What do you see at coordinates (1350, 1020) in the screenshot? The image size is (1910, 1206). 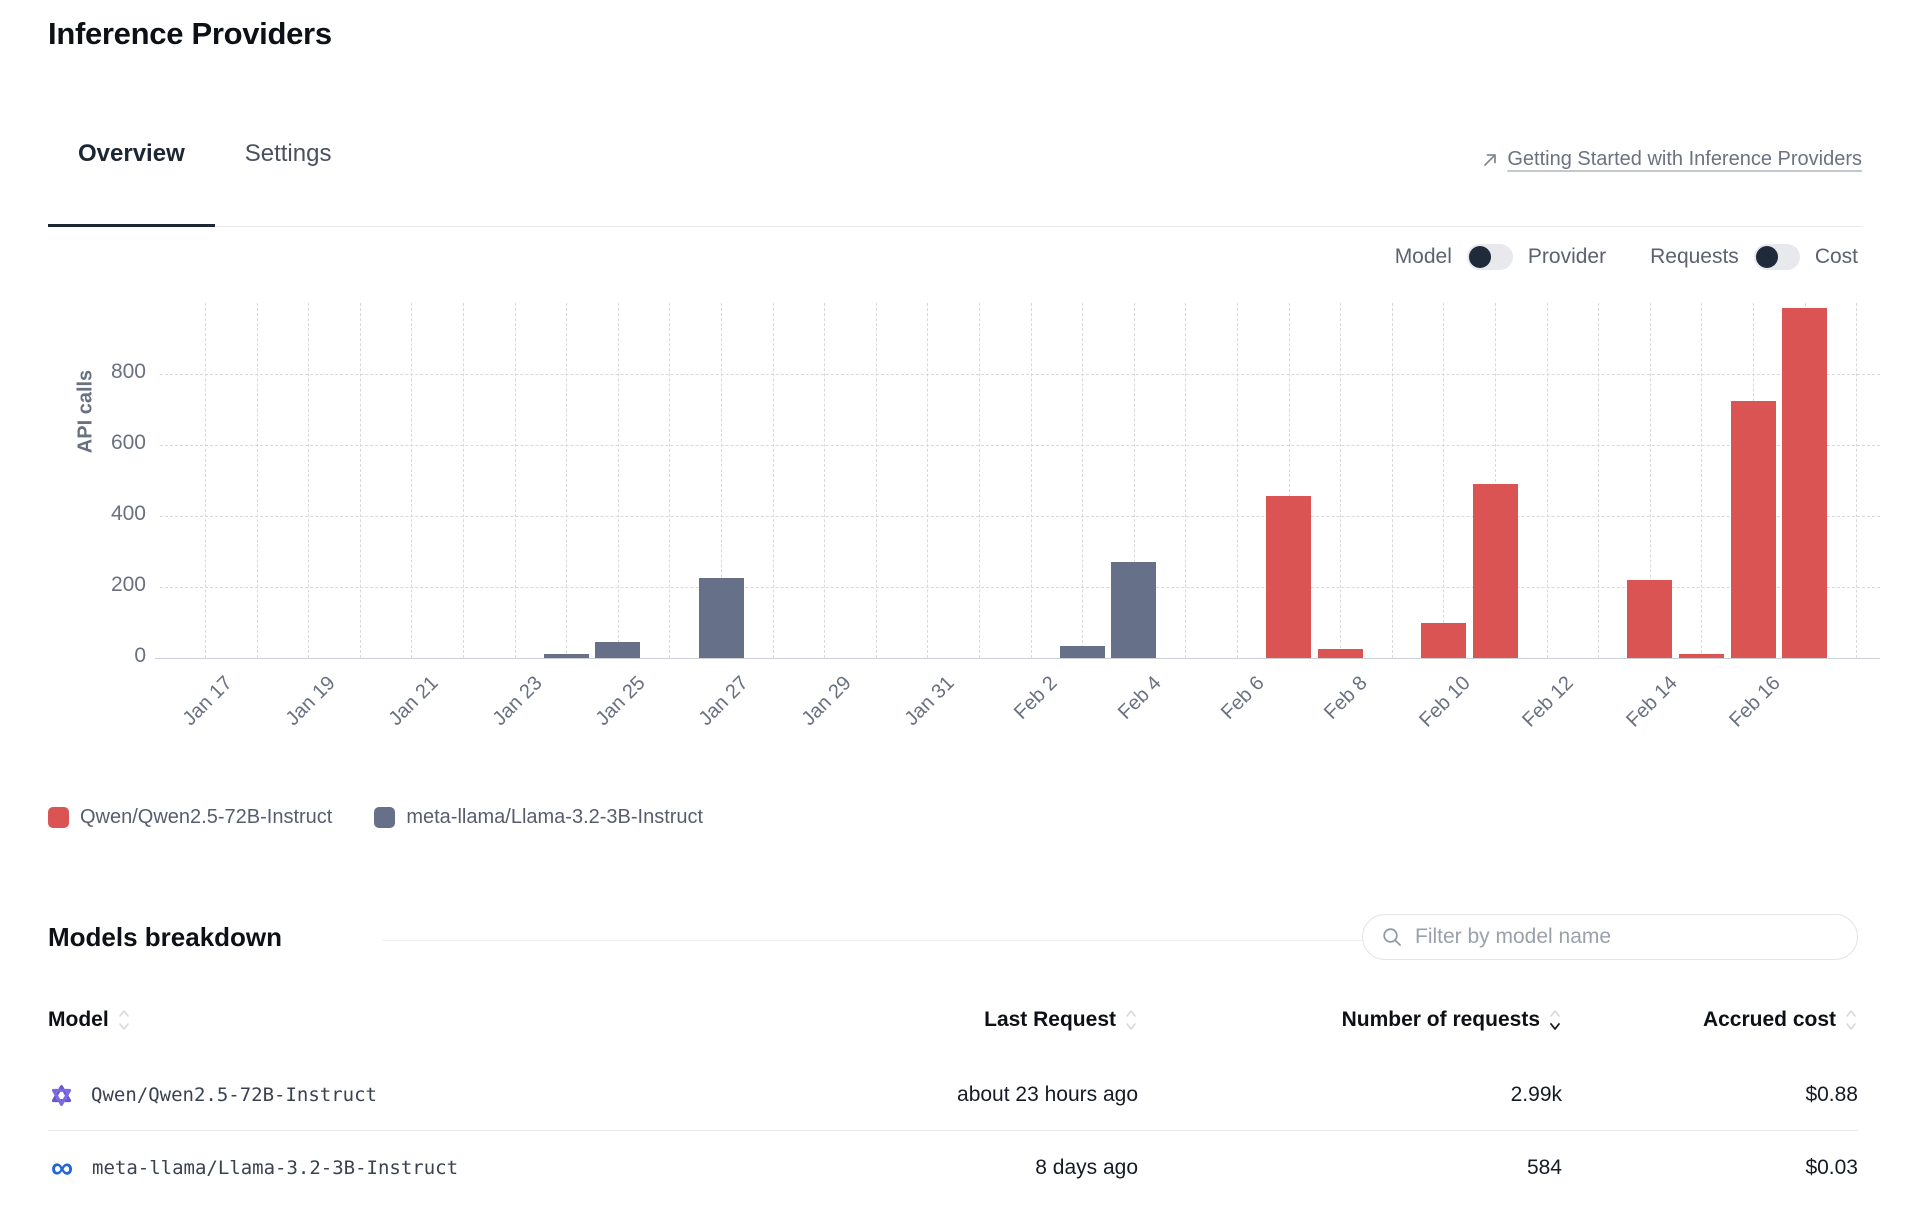 I see `column-header-number-of-requests: Number of requests` at bounding box center [1350, 1020].